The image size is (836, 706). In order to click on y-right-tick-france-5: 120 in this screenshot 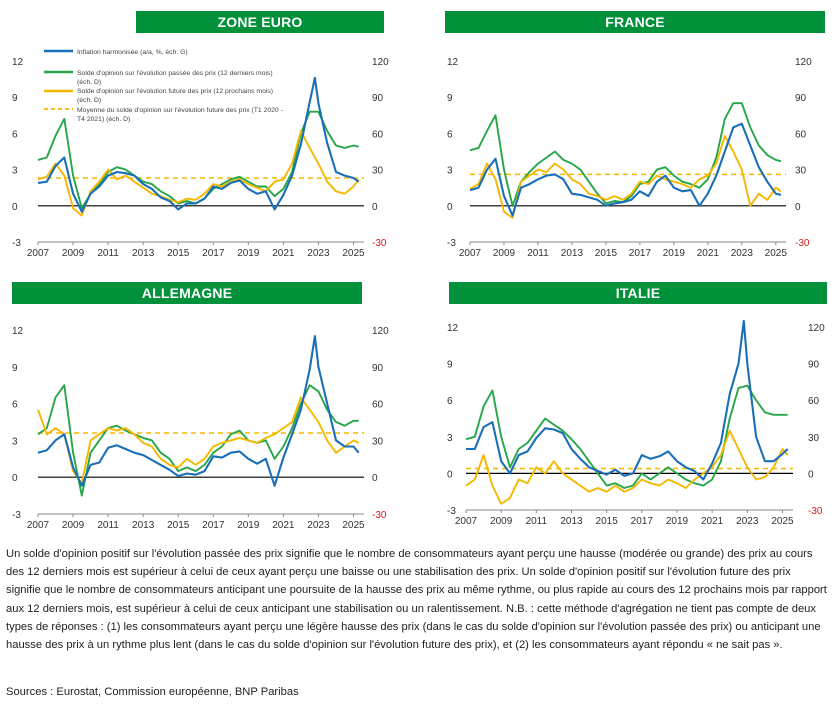, I will do `click(803, 62)`.